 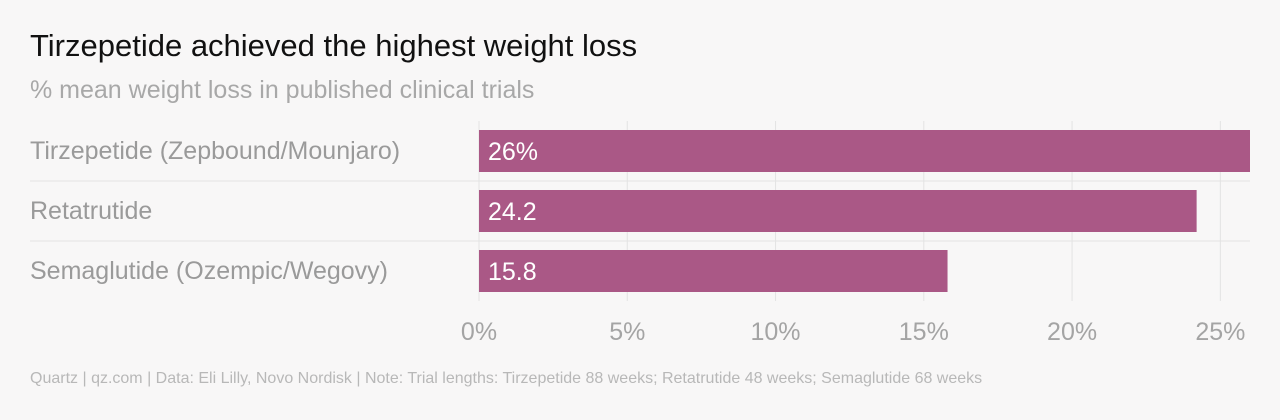 What do you see at coordinates (1072, 332) in the screenshot?
I see `x-tick-label: 20%` at bounding box center [1072, 332].